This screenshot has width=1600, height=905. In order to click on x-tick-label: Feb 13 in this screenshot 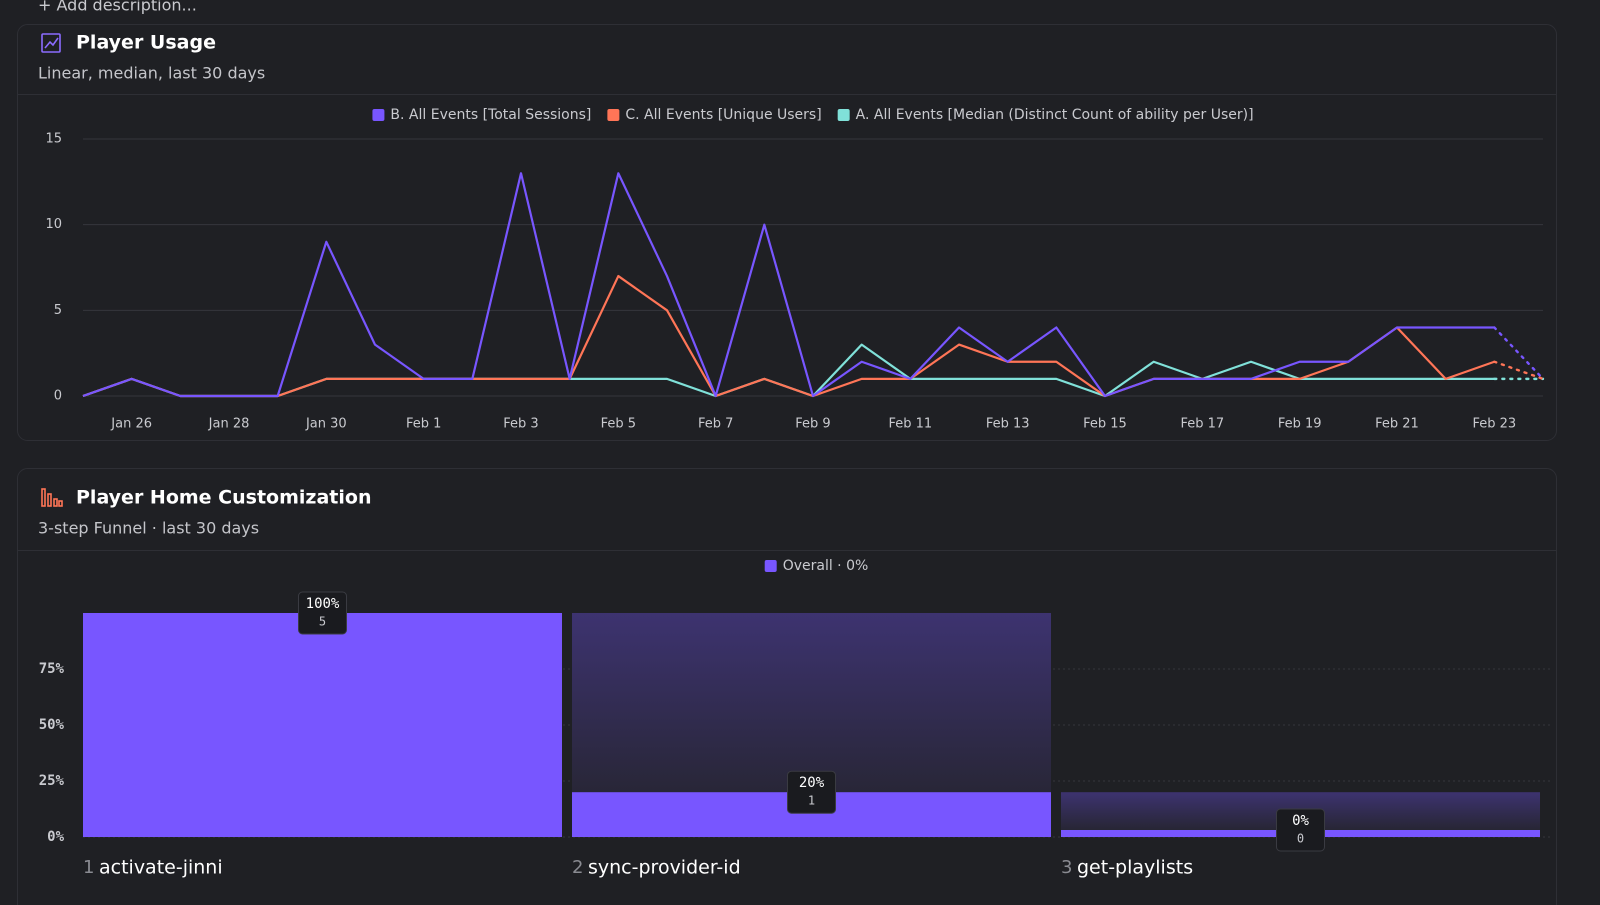, I will do `click(1008, 424)`.